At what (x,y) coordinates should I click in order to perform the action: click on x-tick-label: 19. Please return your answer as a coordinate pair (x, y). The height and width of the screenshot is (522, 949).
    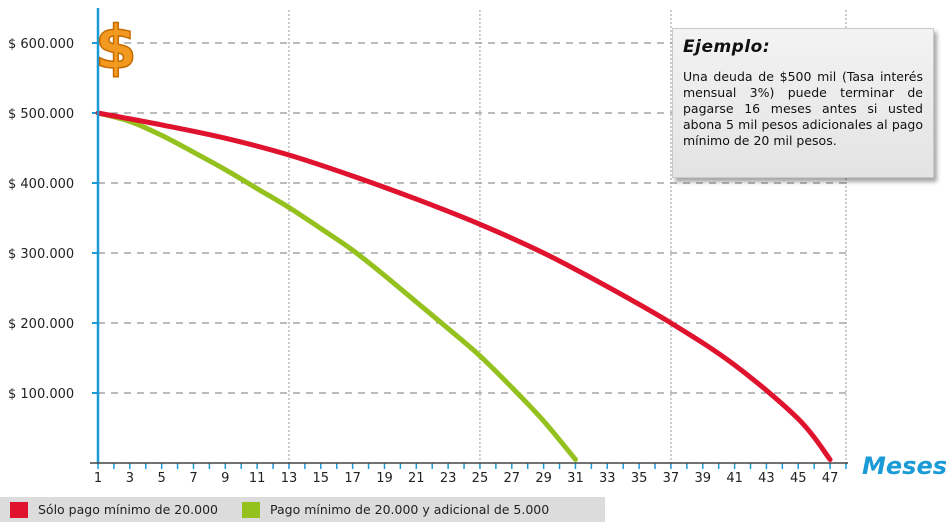
    Looking at the image, I should click on (384, 478).